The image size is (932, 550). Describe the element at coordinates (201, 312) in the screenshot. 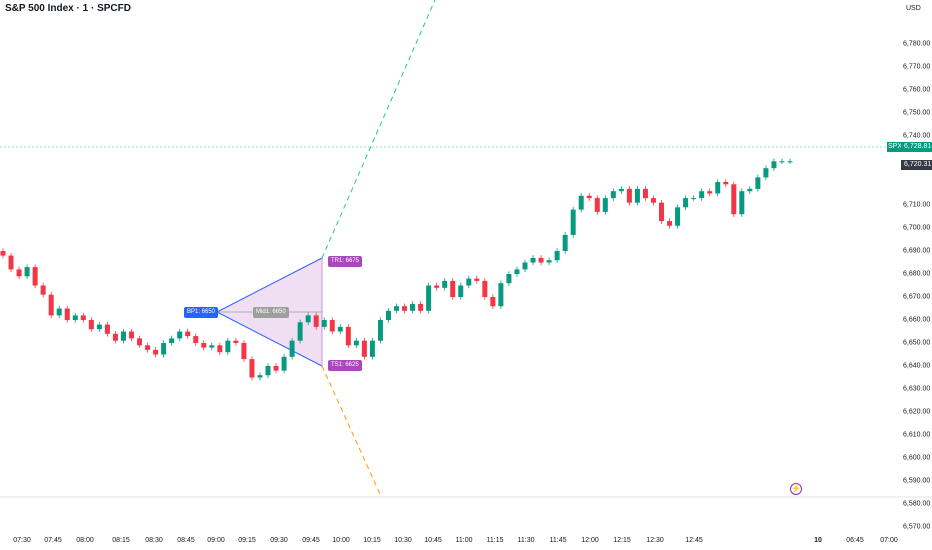

I see `bp1-label: BP1: 6650` at that location.